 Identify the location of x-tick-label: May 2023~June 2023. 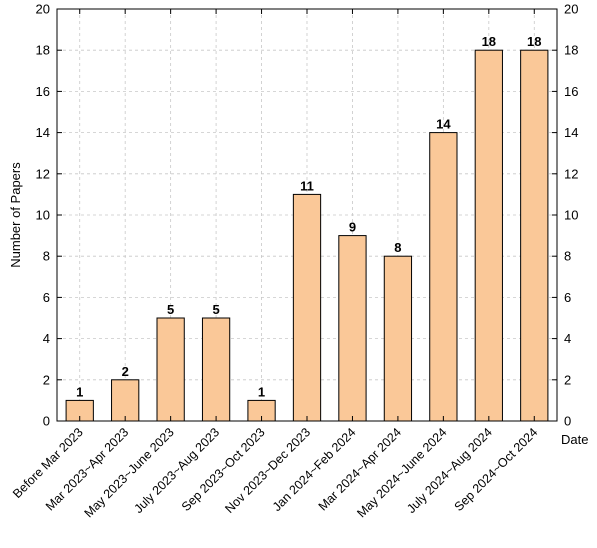
(129, 472).